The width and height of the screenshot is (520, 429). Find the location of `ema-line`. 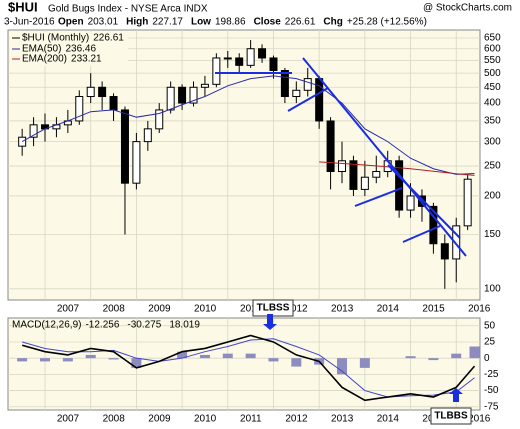

ema-line is located at coordinates (397, 168).